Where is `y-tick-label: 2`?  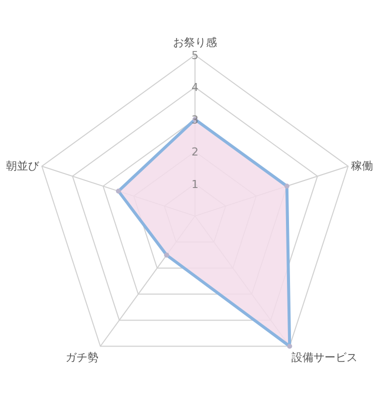 y-tick-label: 2 is located at coordinates (195, 152).